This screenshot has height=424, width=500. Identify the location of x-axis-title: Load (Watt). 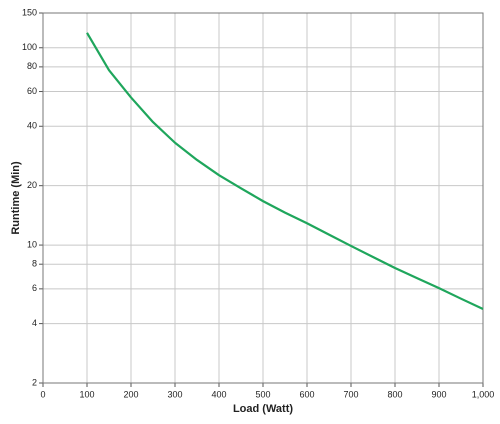
(263, 409).